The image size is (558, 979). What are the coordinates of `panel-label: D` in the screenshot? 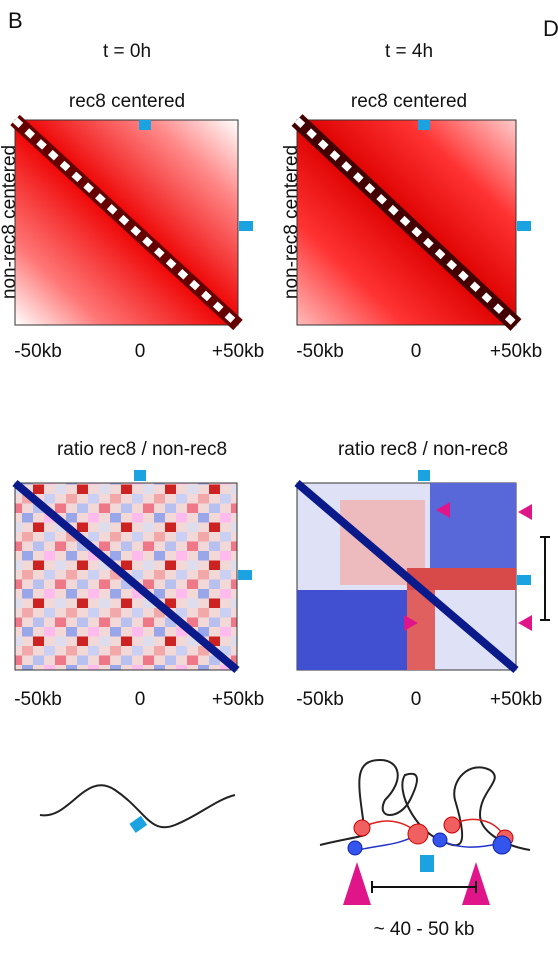 It's located at (550, 28).